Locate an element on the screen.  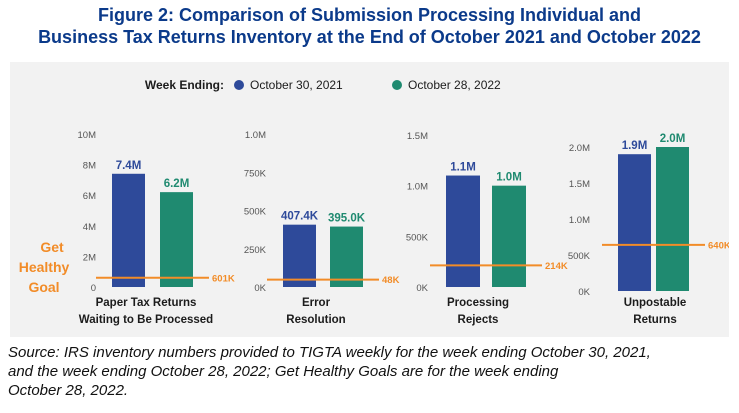
goal-label-line-3: Goal is located at coordinates (43, 287).